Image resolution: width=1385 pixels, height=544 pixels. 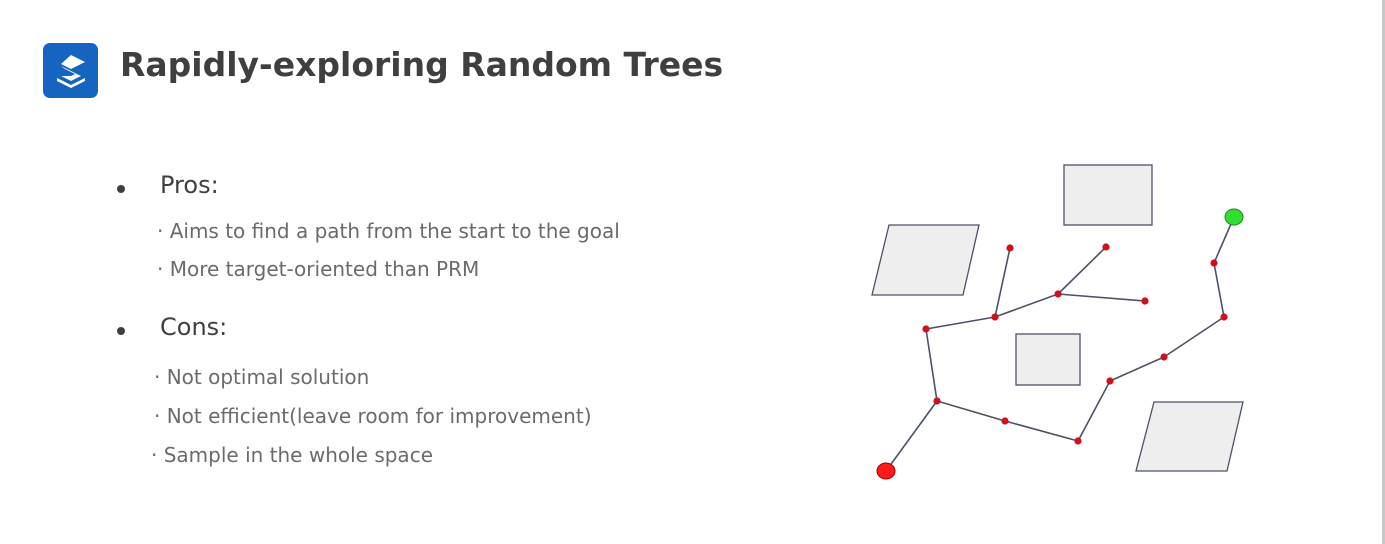 I want to click on pros-bullet, so click(x=121, y=189).